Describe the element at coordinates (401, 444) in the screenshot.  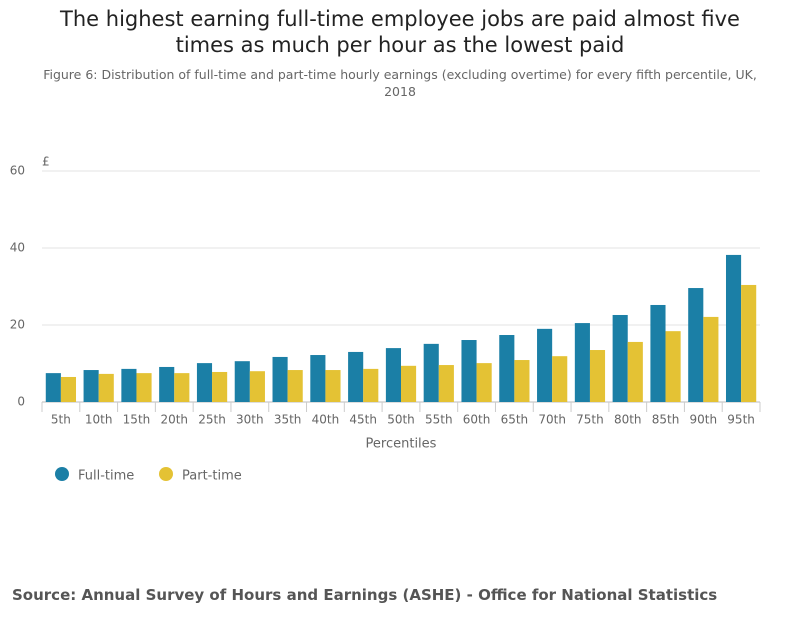
I see `x-axis-title: Percentiles` at that location.